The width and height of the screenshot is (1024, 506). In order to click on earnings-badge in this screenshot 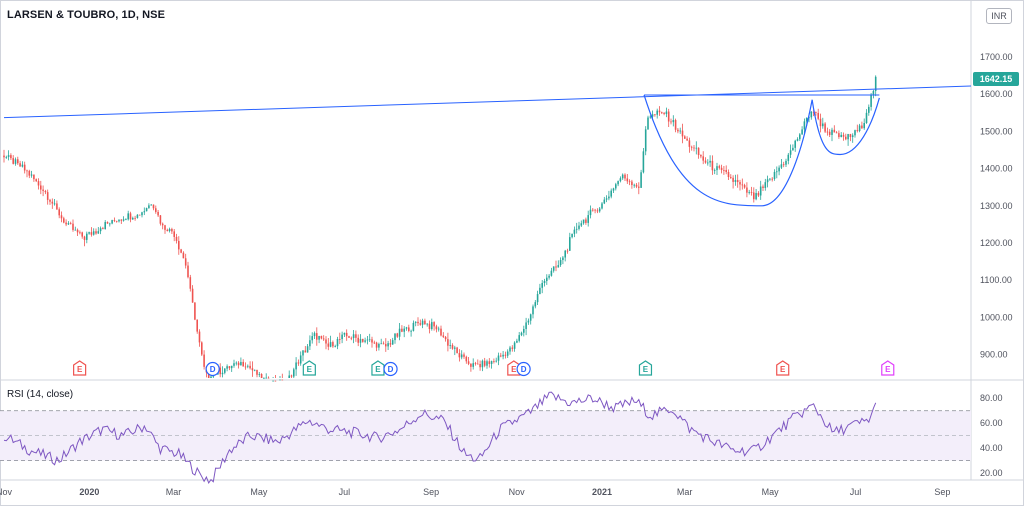, I will do `click(309, 368)`.